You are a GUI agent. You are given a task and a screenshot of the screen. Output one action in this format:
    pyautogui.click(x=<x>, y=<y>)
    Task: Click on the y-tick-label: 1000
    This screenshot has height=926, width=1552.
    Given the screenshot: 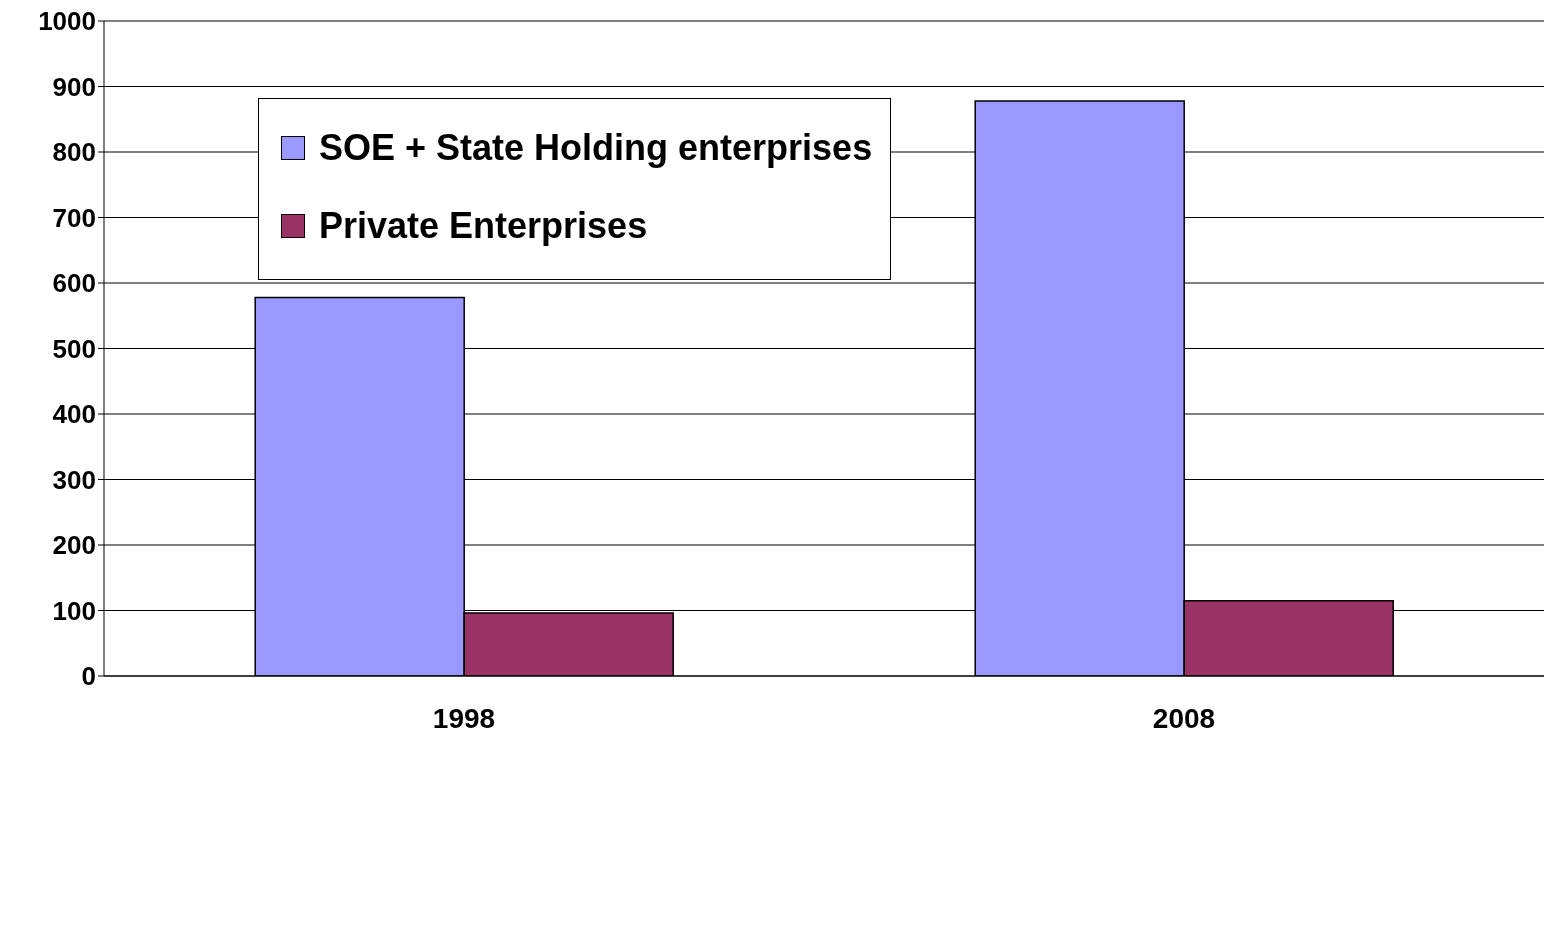 What is the action you would take?
    pyautogui.click(x=67, y=21)
    